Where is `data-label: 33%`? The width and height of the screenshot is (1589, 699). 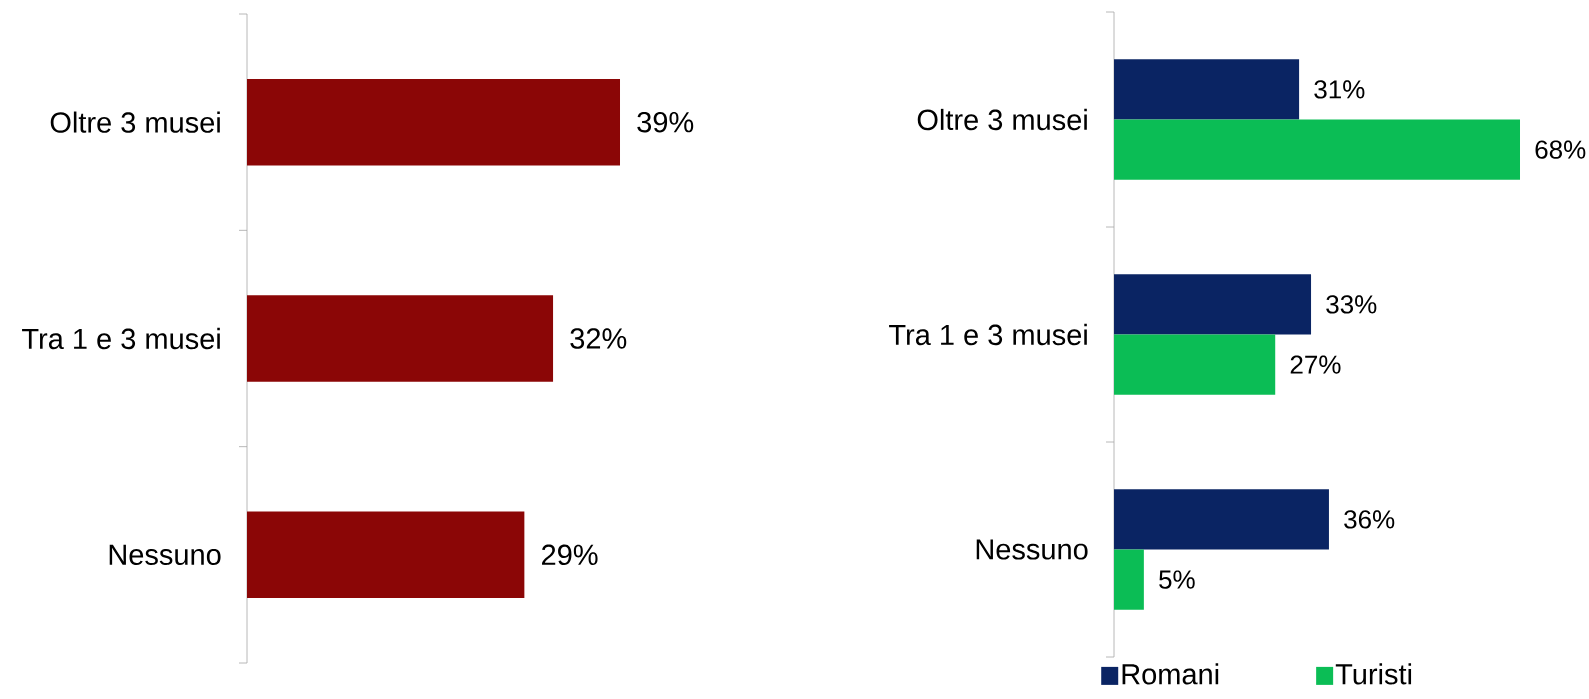
data-label: 33% is located at coordinates (1351, 304).